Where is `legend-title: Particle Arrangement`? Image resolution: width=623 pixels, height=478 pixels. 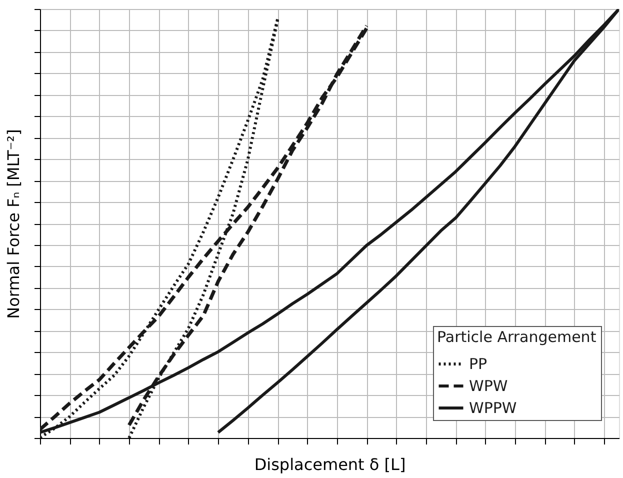 legend-title: Particle Arrangement is located at coordinates (516, 337).